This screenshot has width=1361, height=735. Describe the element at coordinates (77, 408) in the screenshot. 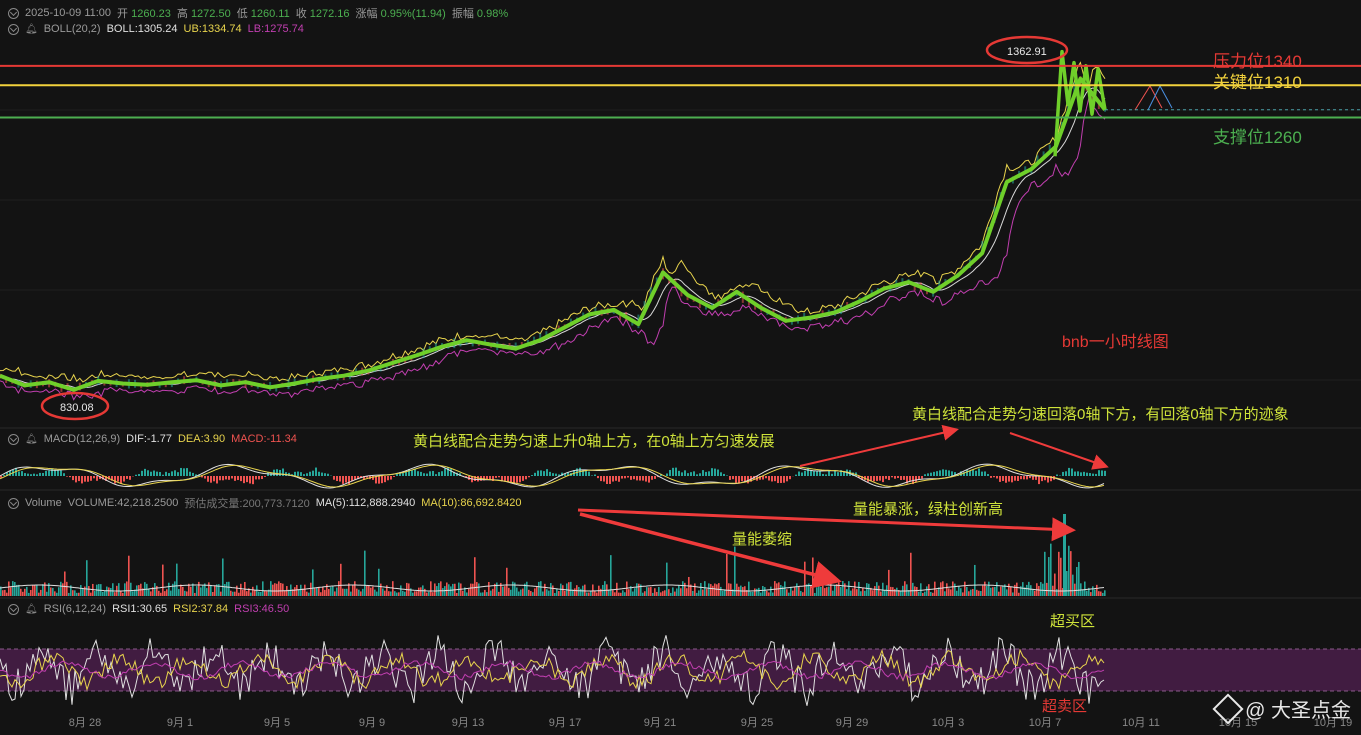

I see `low-mark-label: 830.08` at that location.